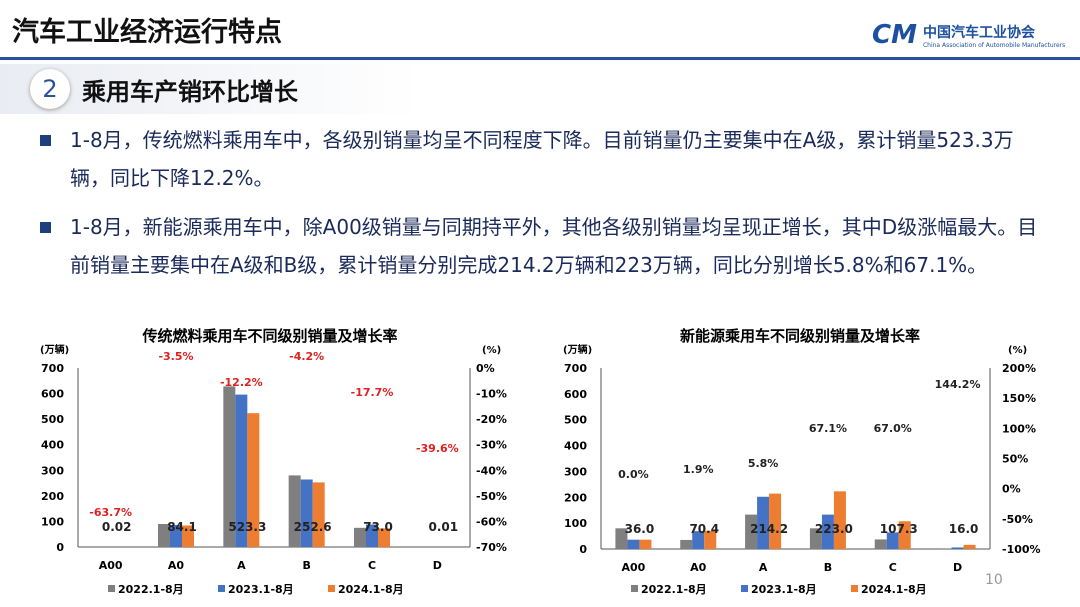 The height and width of the screenshot is (607, 1080). I want to click on bar-A00-2023.1-8月, so click(633, 544).